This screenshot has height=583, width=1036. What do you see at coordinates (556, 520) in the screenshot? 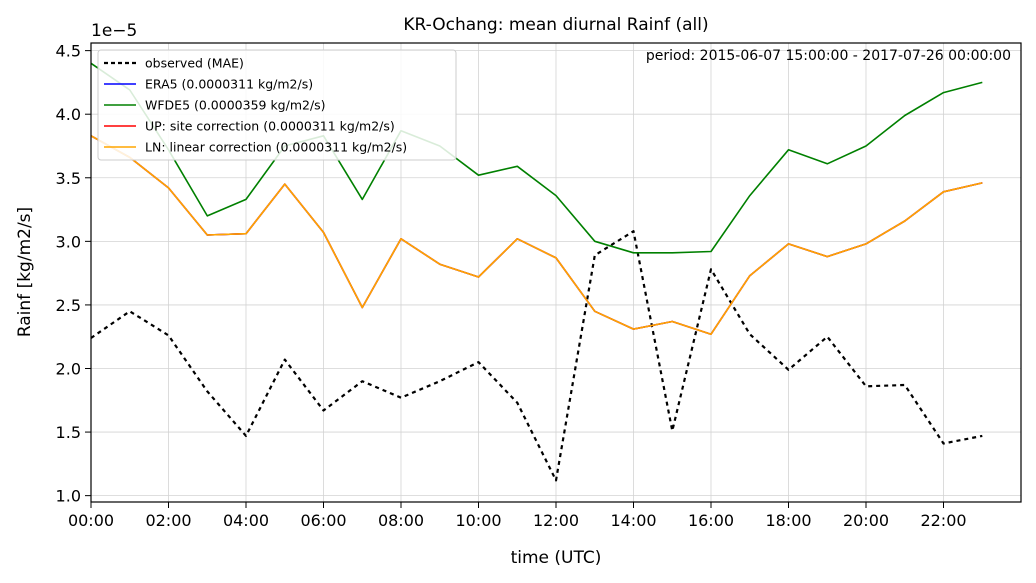
I see `x-tick-label: 12:00` at bounding box center [556, 520].